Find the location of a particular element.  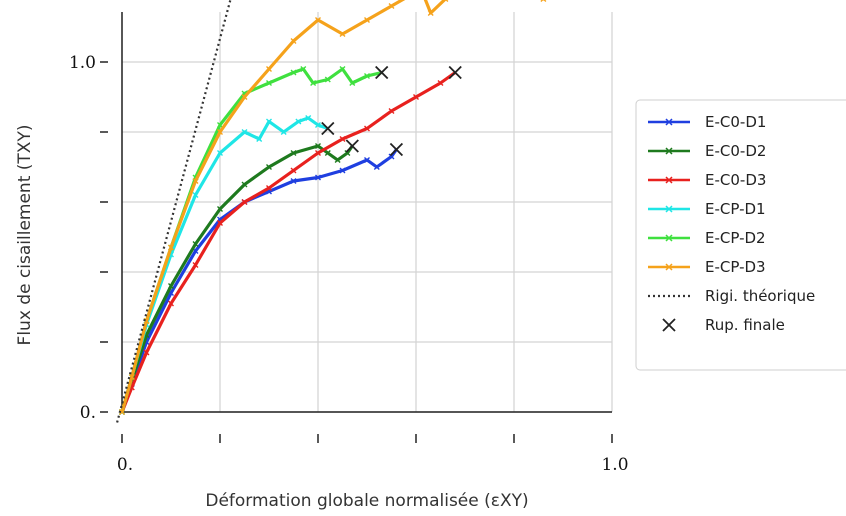

series-e-c0-d2 is located at coordinates (237, 279).